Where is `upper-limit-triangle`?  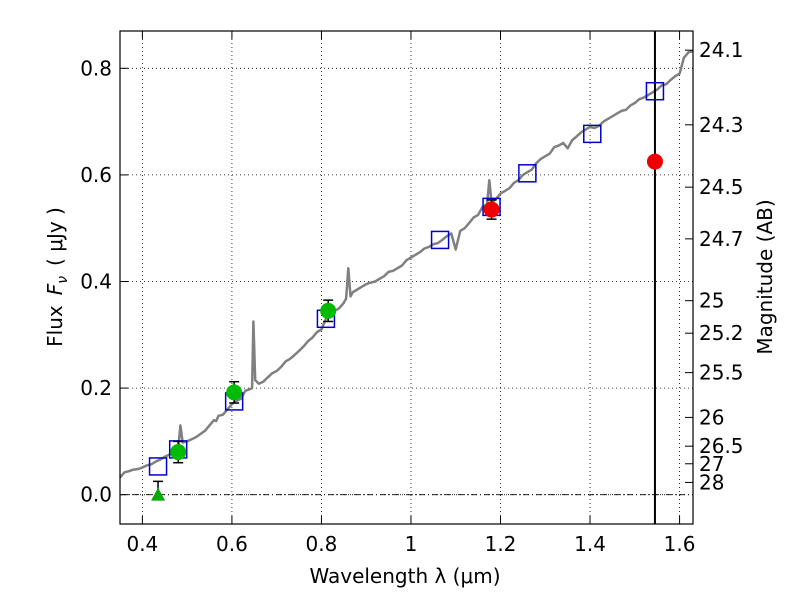
upper-limit-triangle is located at coordinates (158, 494).